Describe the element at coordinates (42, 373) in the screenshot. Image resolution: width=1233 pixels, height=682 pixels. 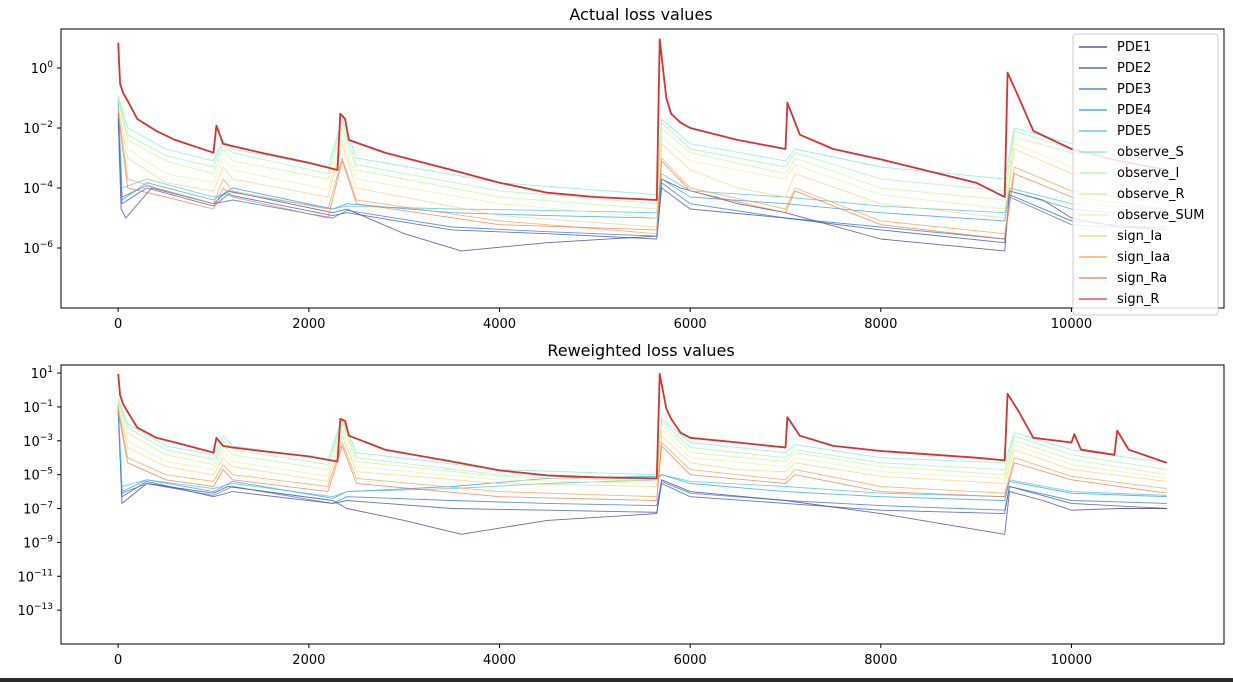
I see `y-tick-label: 10¹` at that location.